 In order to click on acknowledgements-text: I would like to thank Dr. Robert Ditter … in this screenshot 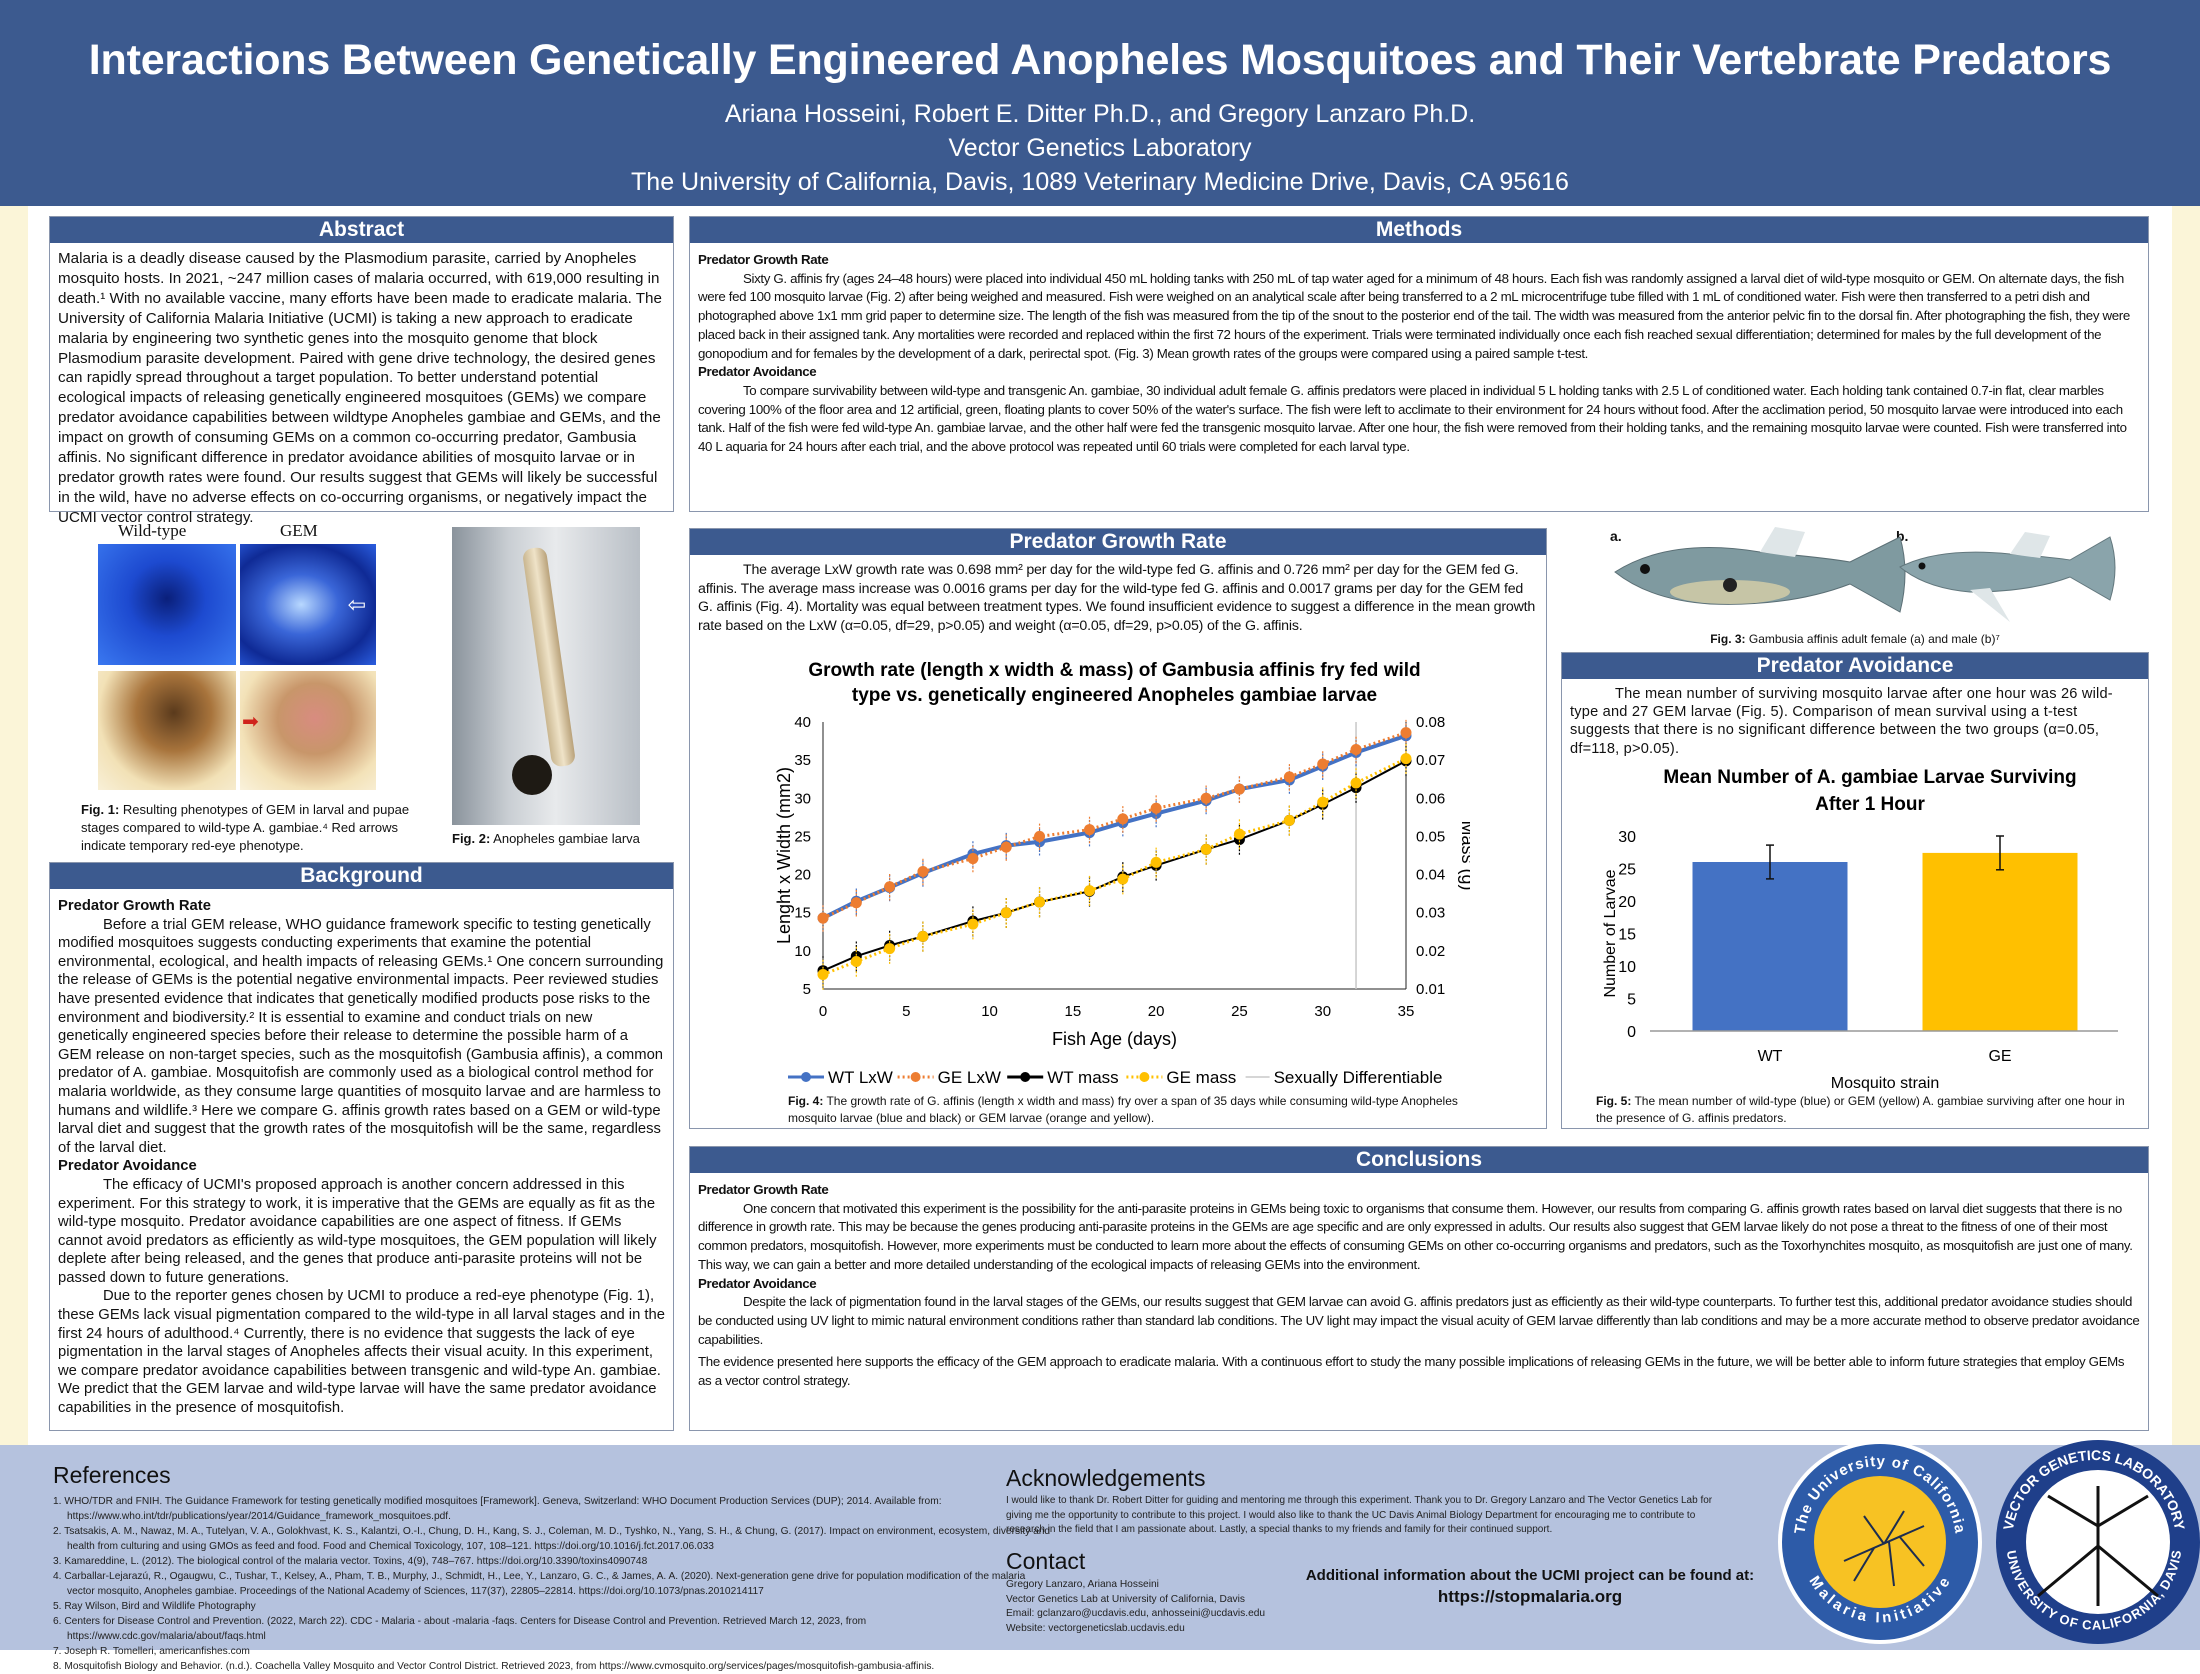, I will do `click(1359, 1515)`.